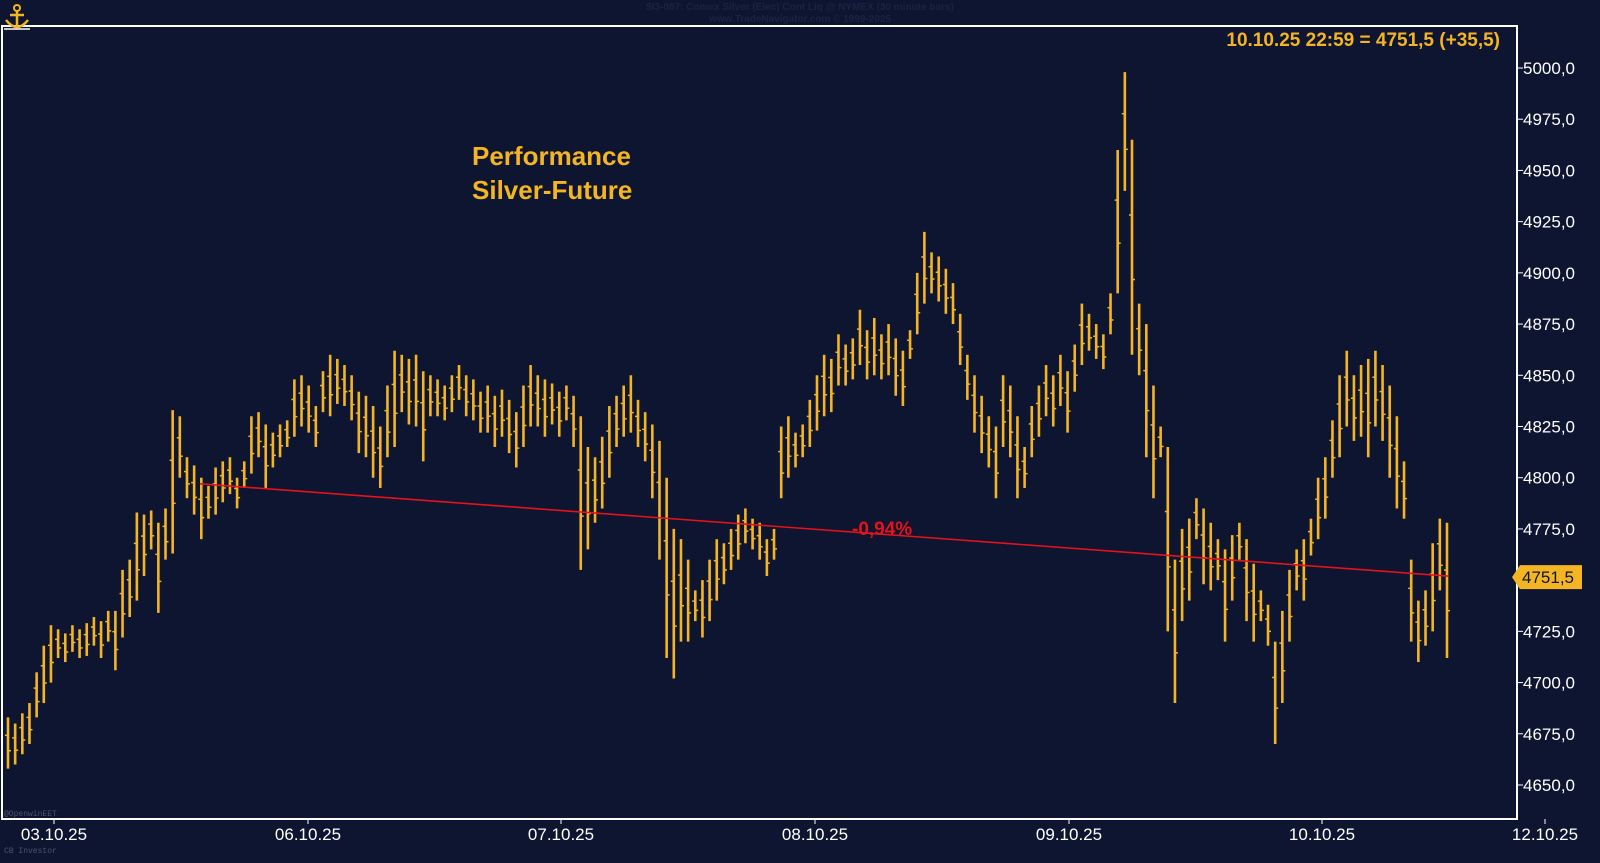  What do you see at coordinates (800, 19) in the screenshot?
I see `copyright-line: www.TradeNavigator.com © 1999-2025` at bounding box center [800, 19].